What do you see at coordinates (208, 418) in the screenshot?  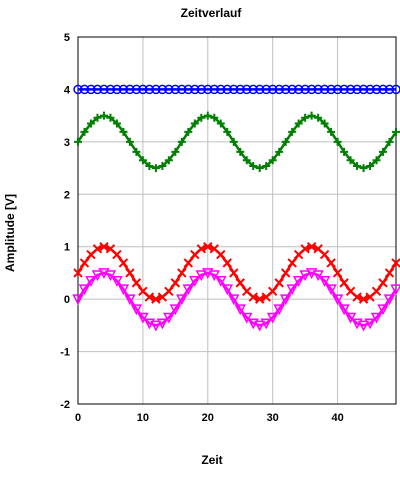 I see `x-tick-label: 20` at bounding box center [208, 418].